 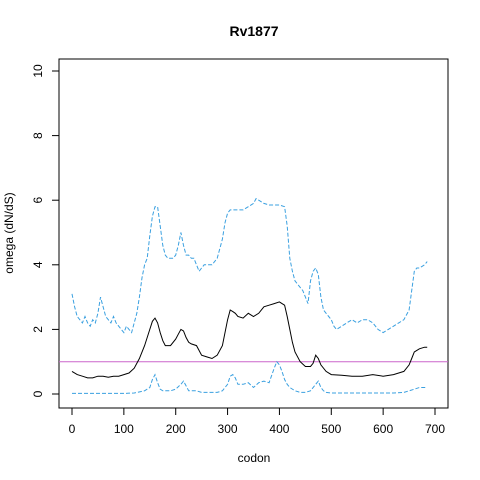 What do you see at coordinates (45, 230) in the screenshot?
I see `y-axis: 0 2 4 6 8 10` at bounding box center [45, 230].